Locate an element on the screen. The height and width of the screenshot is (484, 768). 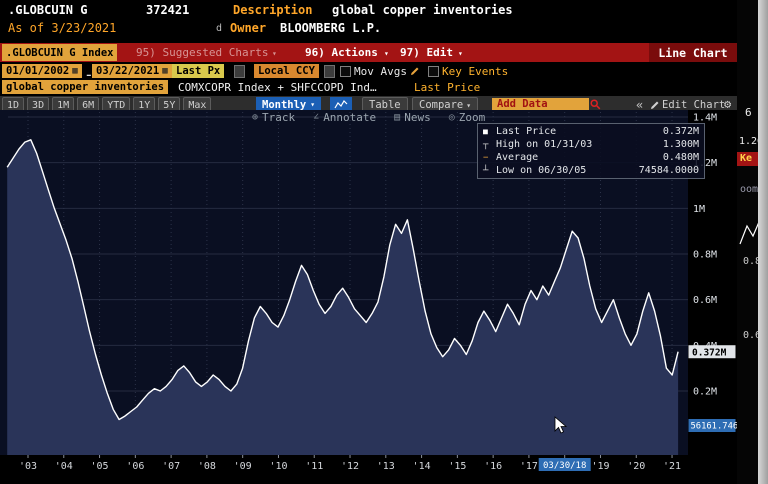
collapse-icon: « is located at coordinates (640, 105).